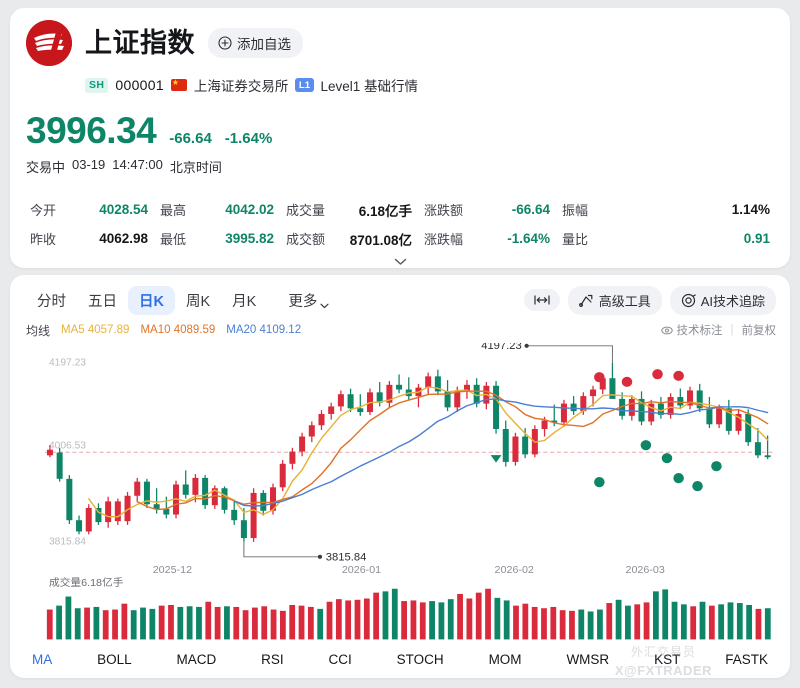  What do you see at coordinates (369, 86) in the screenshot?
I see `level-text: Level1 基础行情` at bounding box center [369, 86].